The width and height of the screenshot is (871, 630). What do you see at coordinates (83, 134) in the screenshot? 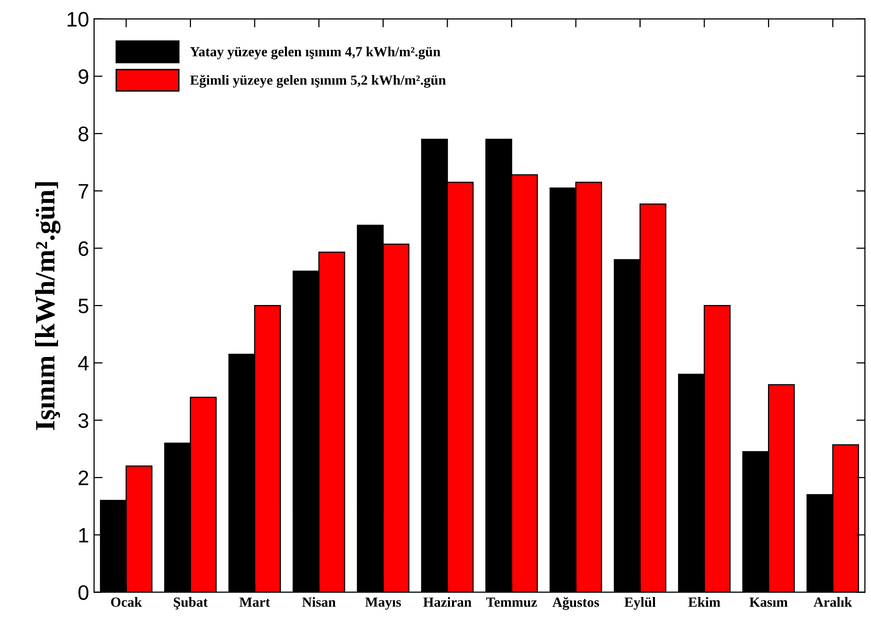
I see `y-tick-label: 8` at bounding box center [83, 134].